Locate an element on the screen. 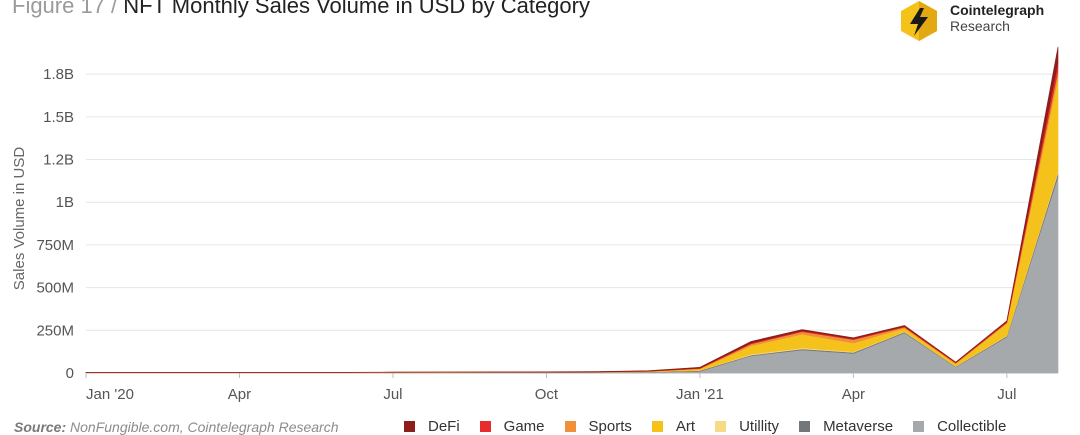 This screenshot has height=435, width=1080. brand-logo: Cointelegraph Research is located at coordinates (978, 21).